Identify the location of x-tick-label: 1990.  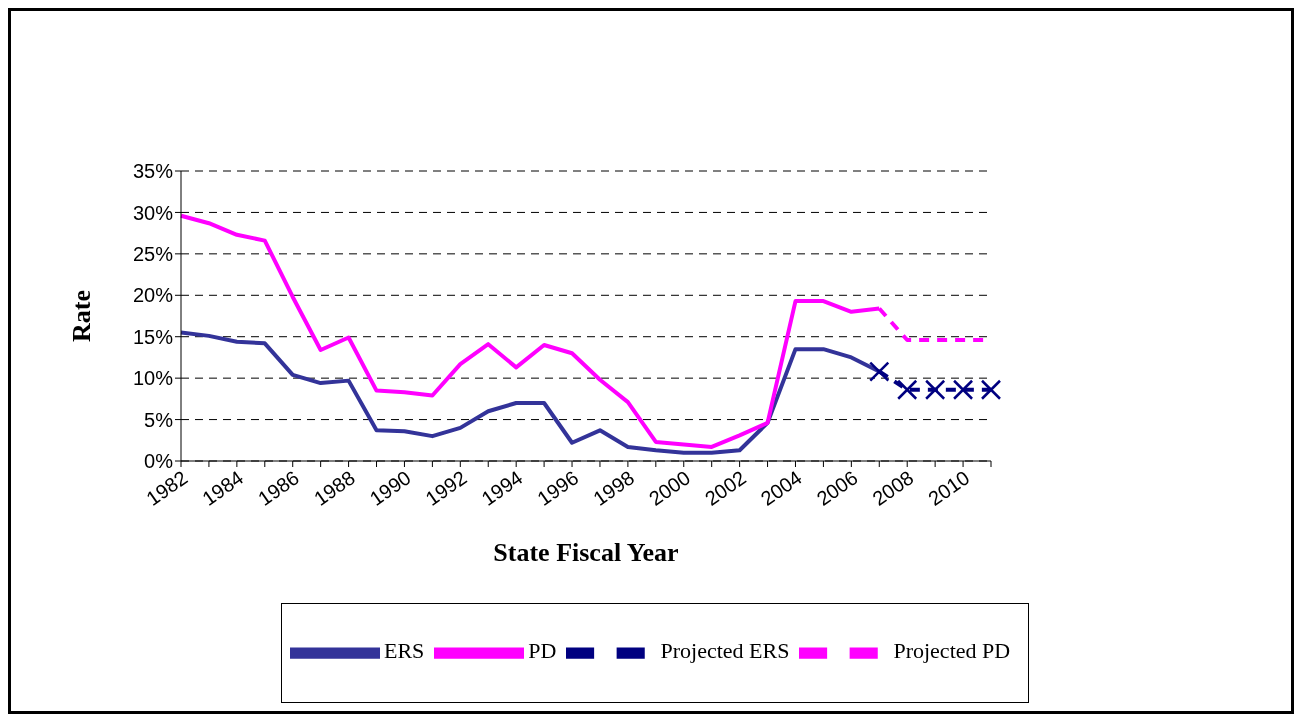
(390, 488).